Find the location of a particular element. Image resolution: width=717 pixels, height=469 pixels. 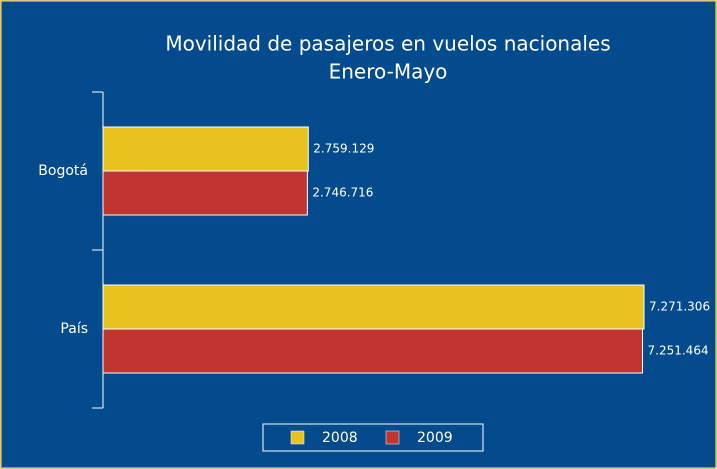

value-label: 2.746.716 is located at coordinates (342, 193).